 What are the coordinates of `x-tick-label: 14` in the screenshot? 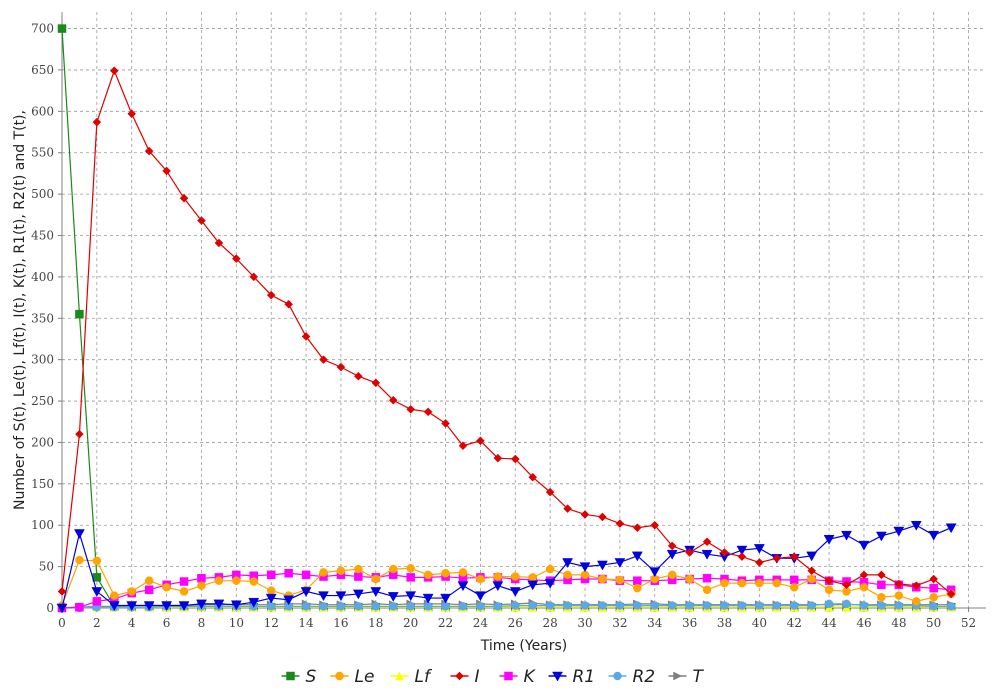 It's located at (306, 623).